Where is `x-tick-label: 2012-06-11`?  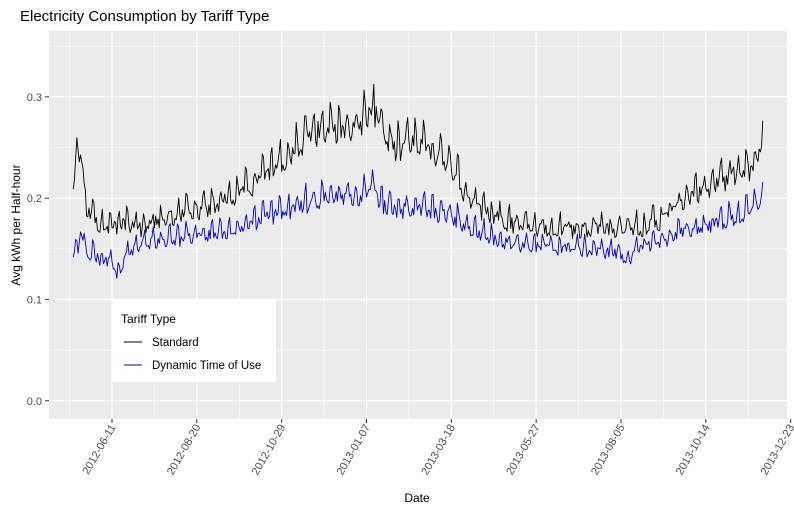
x-tick-label: 2012-06-11 is located at coordinates (99, 450).